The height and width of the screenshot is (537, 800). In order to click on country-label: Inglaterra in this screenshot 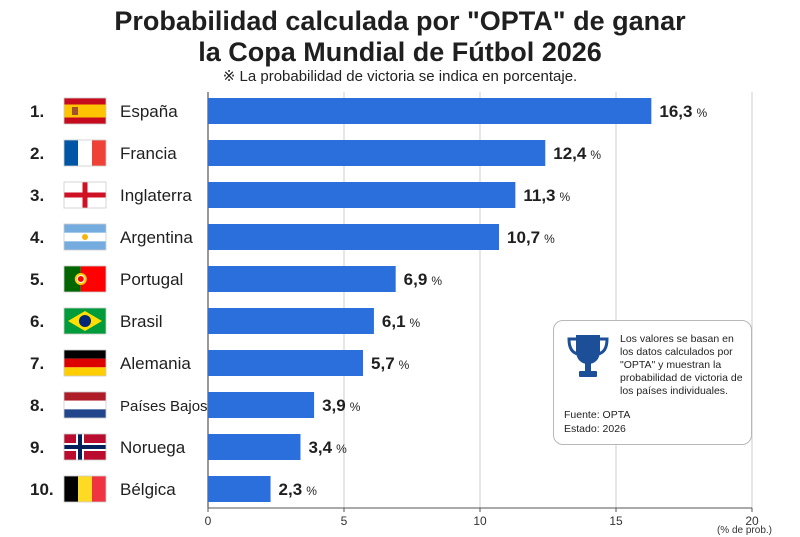, I will do `click(156, 195)`.